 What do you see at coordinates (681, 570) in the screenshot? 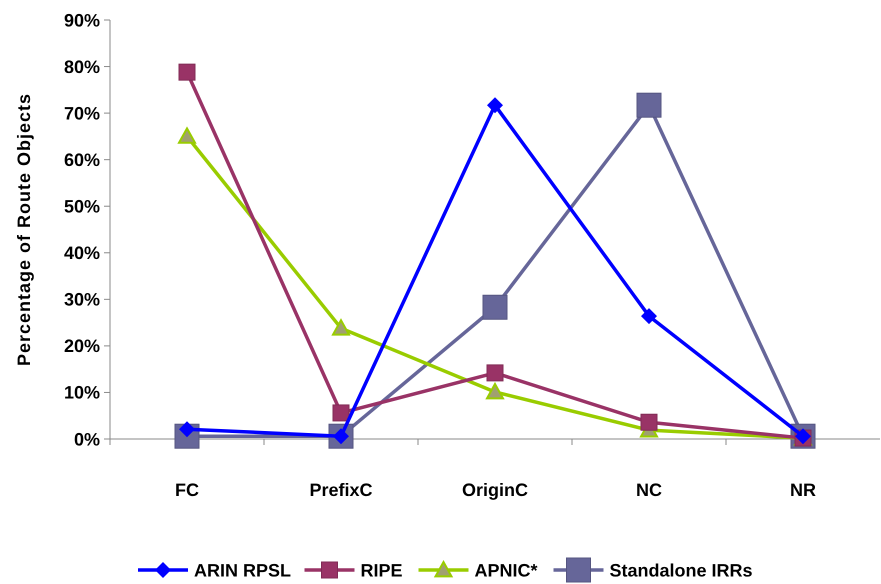
I see `legend-label: Standalone IRRs` at bounding box center [681, 570].